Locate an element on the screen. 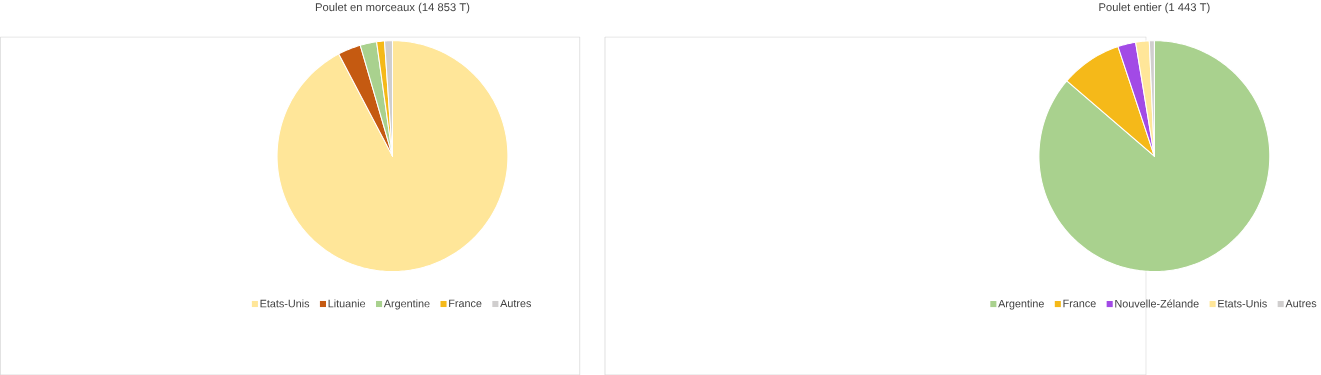 The height and width of the screenshot is (375, 1321). chart-title: Poulet entier (1 443 T) is located at coordinates (1154, 8).